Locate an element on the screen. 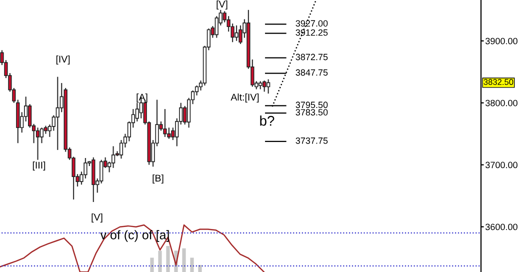 This screenshot has width=520, height=272. y-tick-label: 3700.00 is located at coordinates (502, 165).